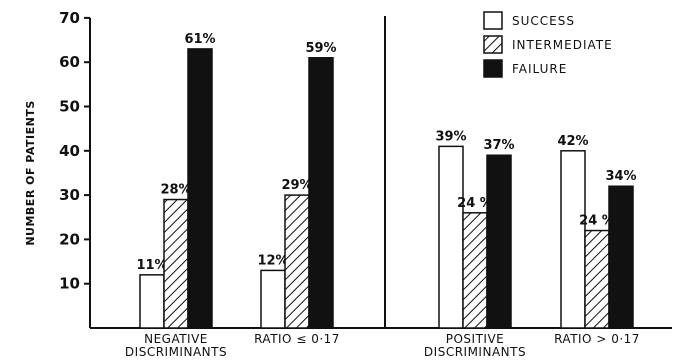 This screenshot has height=362, width=681. Describe the element at coordinates (297, 339) in the screenshot. I see `category-label: RATIO ≤ 0·17` at that location.